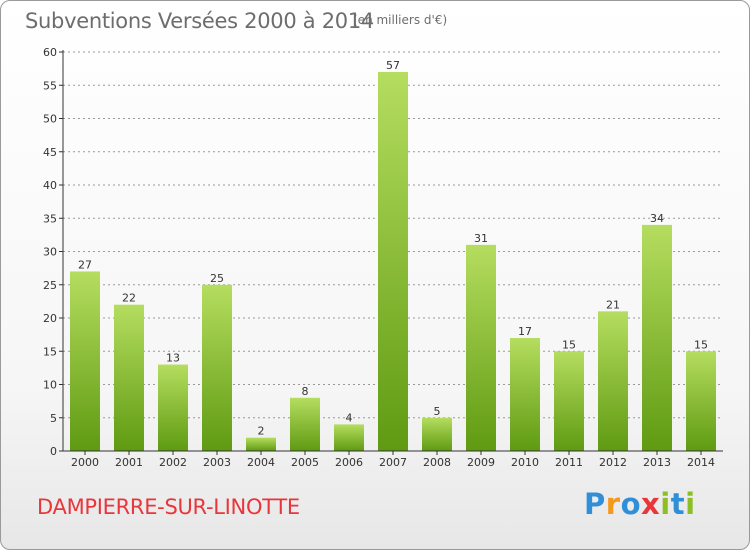  Describe the element at coordinates (613, 504) in the screenshot. I see `logo-letter: r` at that location.